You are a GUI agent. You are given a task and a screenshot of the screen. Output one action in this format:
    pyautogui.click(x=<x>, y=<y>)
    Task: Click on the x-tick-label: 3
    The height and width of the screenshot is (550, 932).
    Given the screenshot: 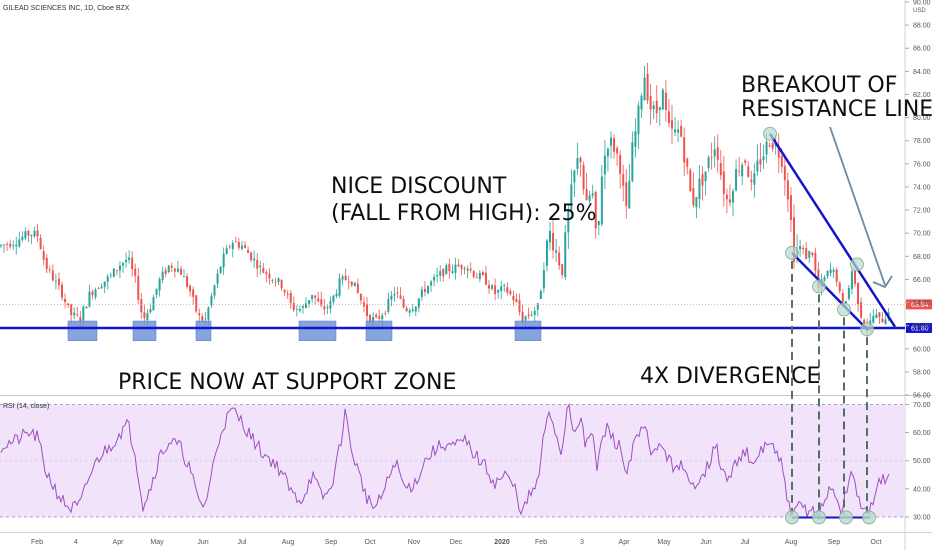 What is the action you would take?
    pyautogui.click(x=582, y=542)
    